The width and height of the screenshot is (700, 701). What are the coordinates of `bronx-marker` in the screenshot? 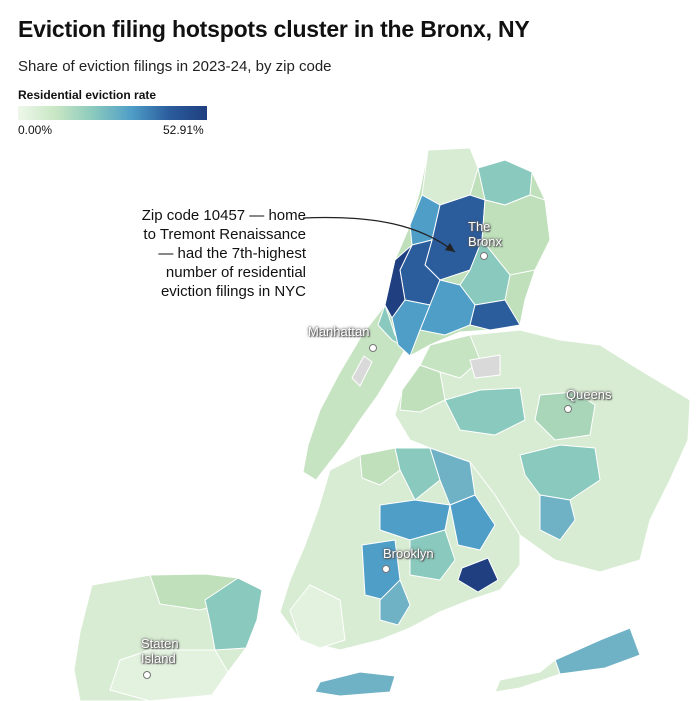 It's located at (484, 256).